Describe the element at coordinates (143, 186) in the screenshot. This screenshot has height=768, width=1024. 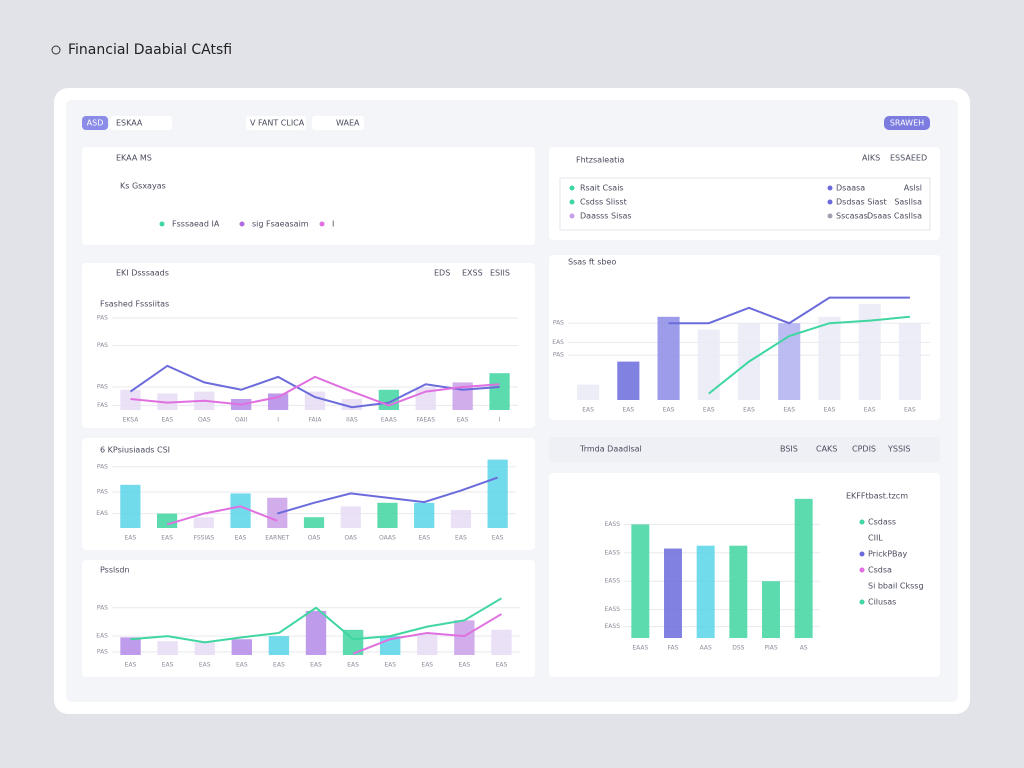
I see `row-text: Ks Gsxayas` at that location.